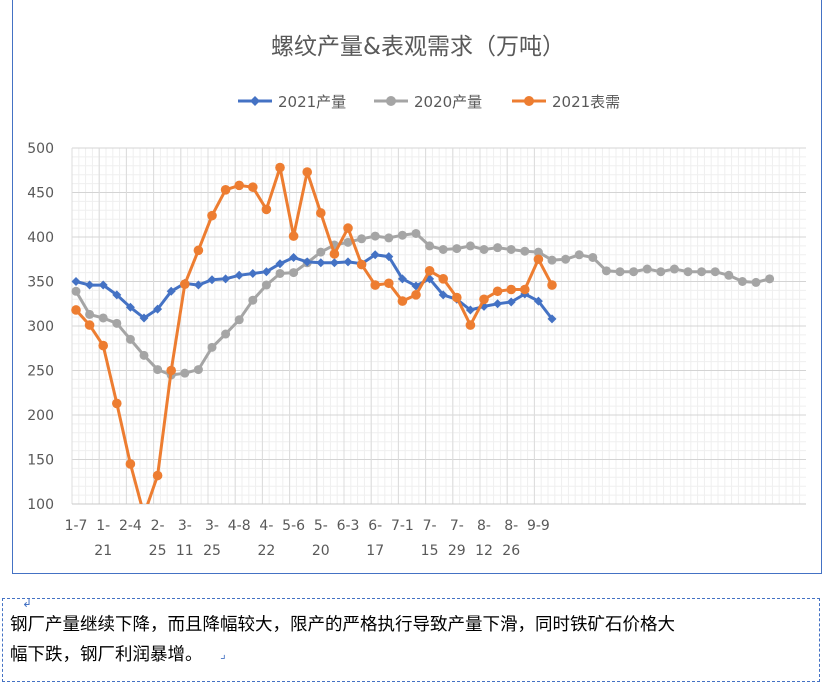  What do you see at coordinates (538, 526) in the screenshot?
I see `x-tick-label: 9-9` at bounding box center [538, 526].